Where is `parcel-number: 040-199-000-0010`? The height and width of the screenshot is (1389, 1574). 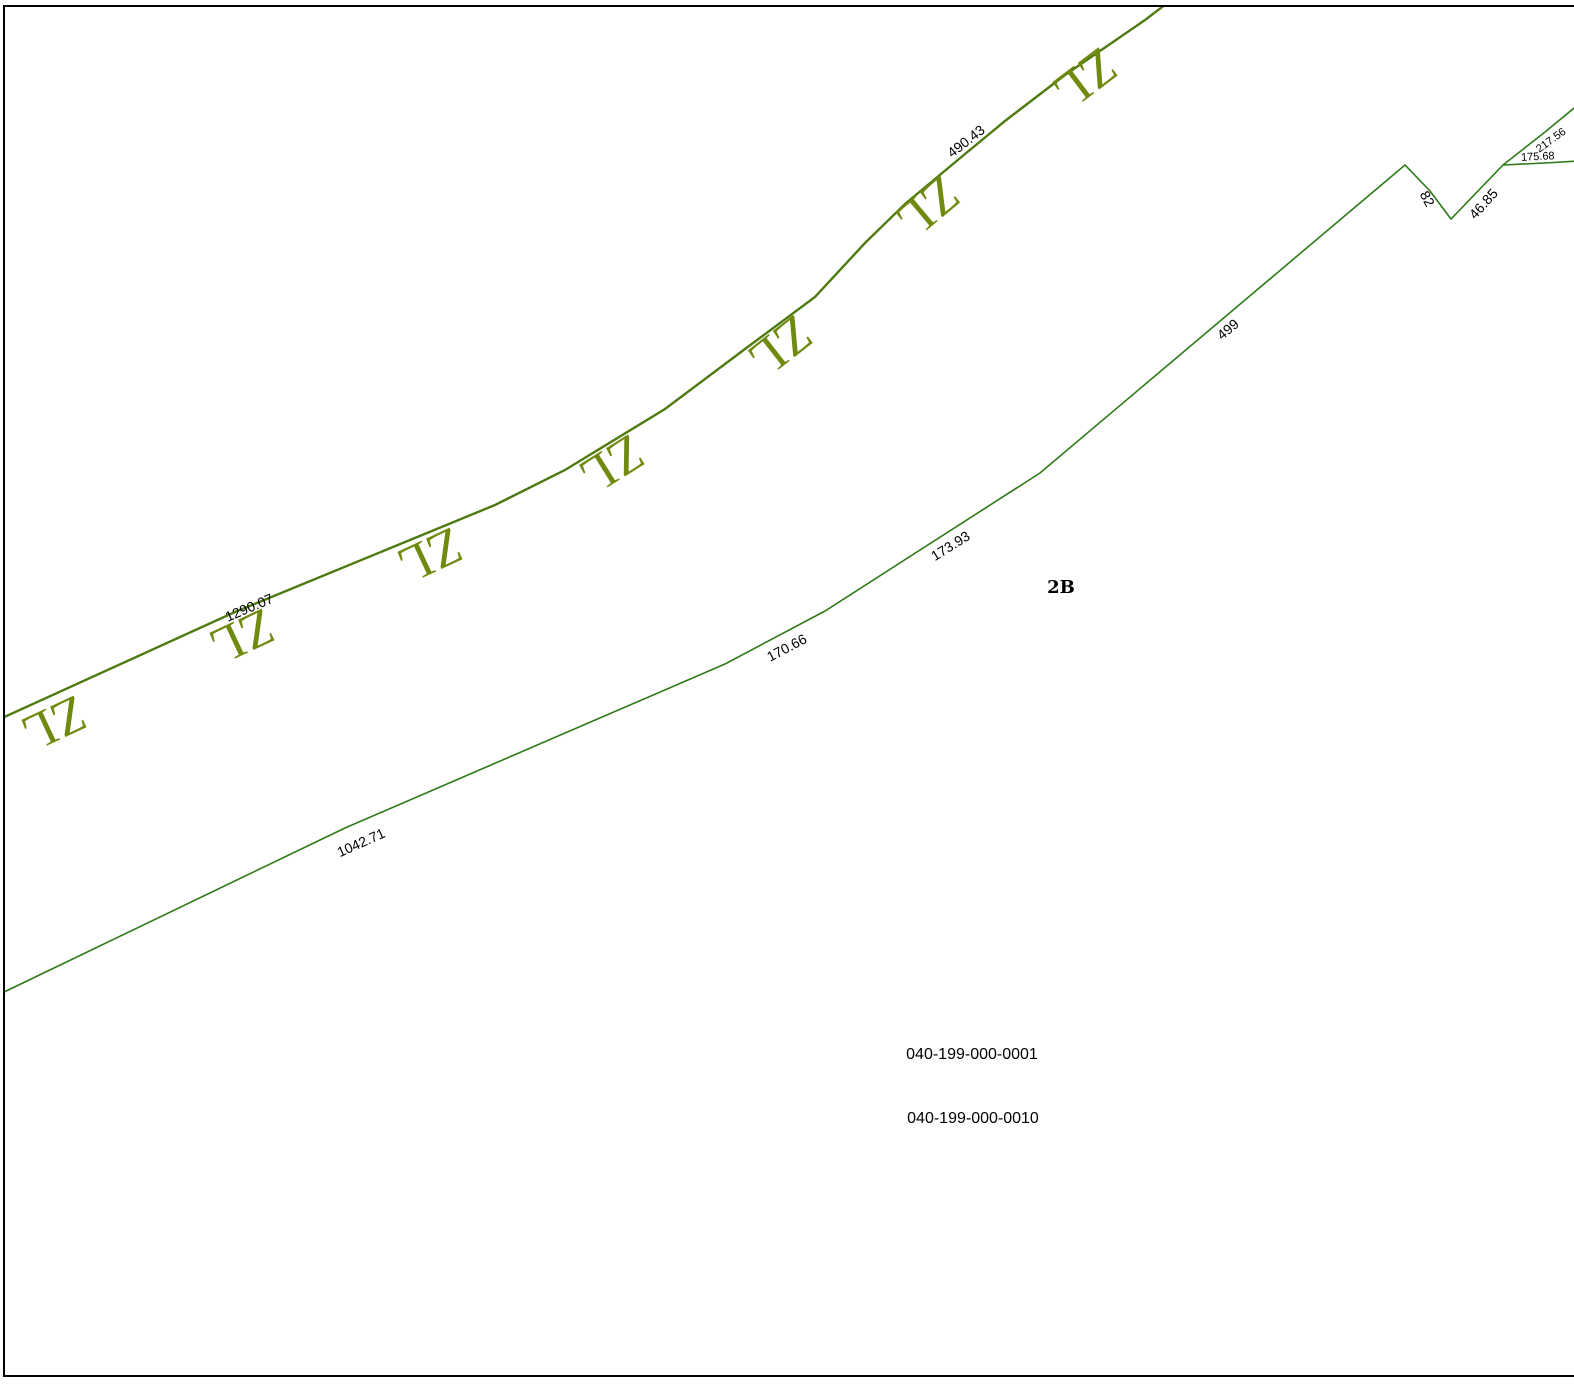
parcel-number: 040-199-000-0010 is located at coordinates (973, 1118).